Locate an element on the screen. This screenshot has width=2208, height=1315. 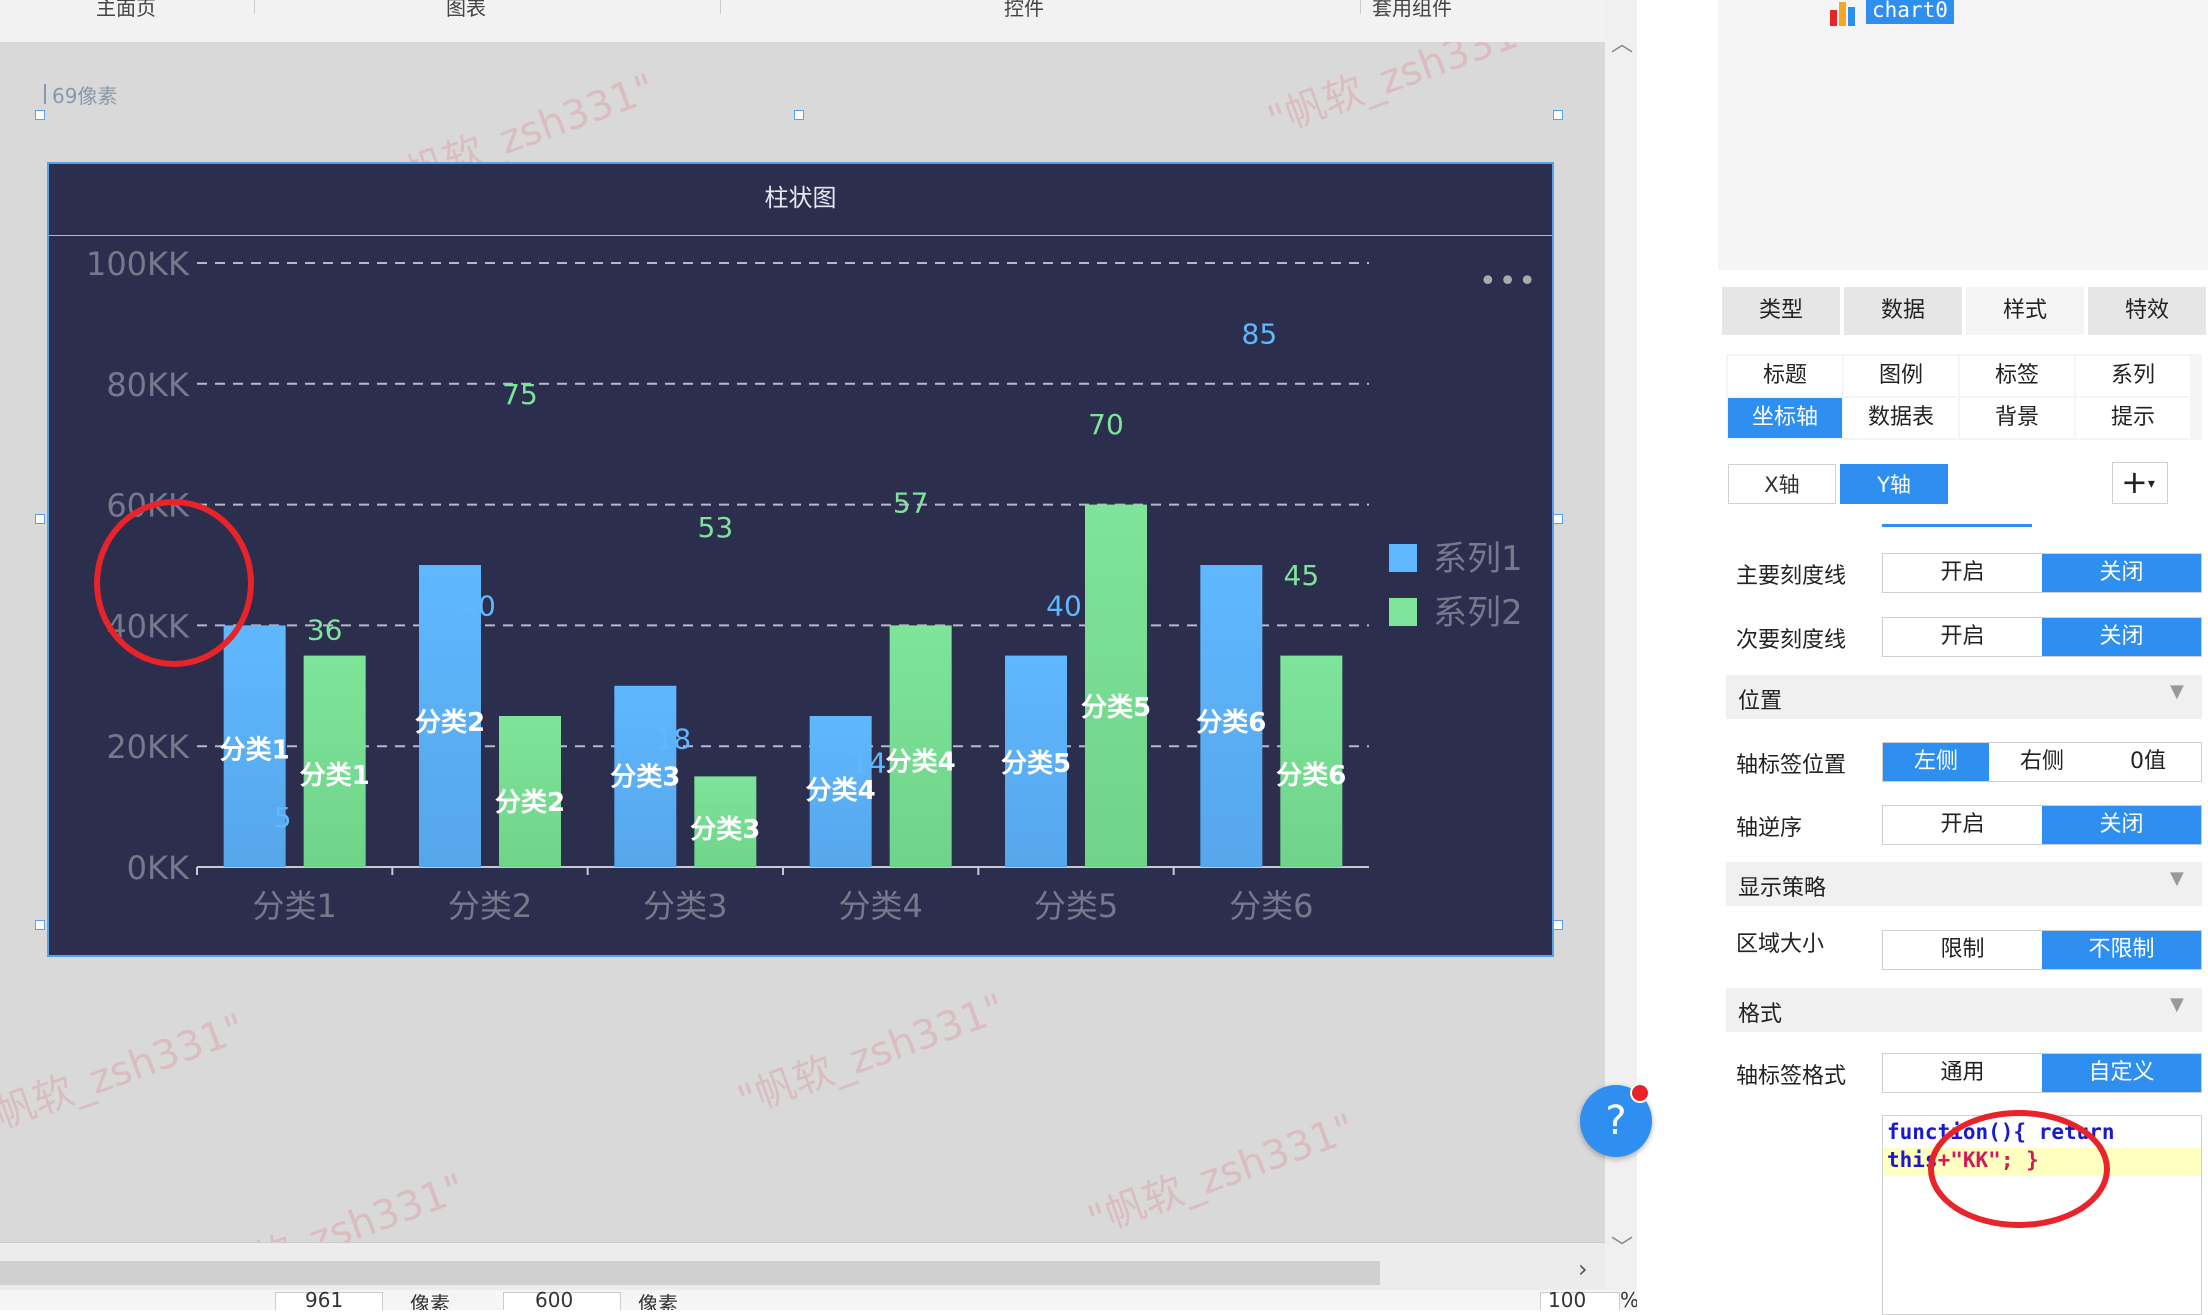
bar-category-label: 分类1 is located at coordinates (335, 776).